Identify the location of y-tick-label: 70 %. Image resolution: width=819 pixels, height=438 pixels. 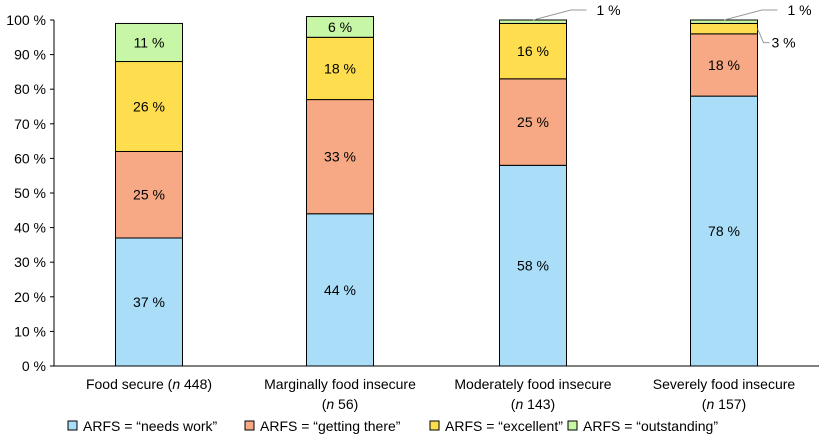
(30, 124).